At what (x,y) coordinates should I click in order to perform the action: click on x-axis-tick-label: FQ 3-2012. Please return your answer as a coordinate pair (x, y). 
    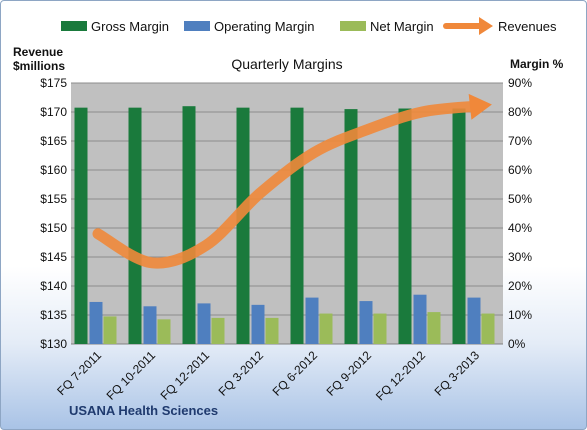
    Looking at the image, I should click on (241, 373).